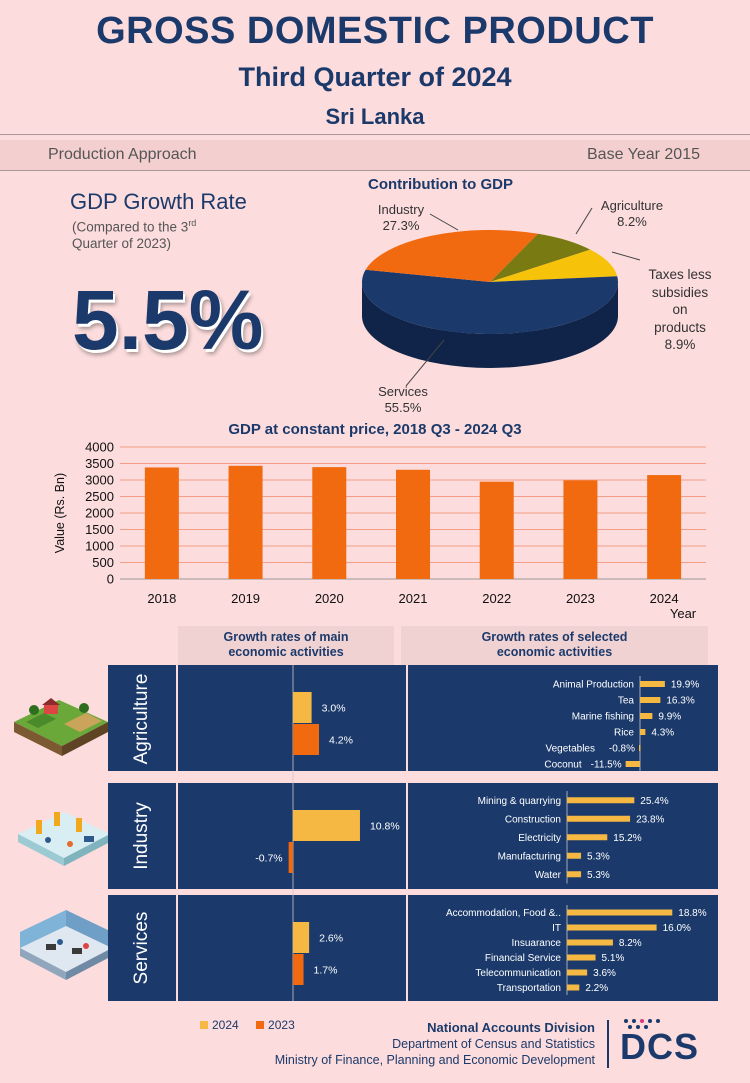 Image resolution: width=750 pixels, height=1083 pixels. Describe the element at coordinates (66, 945) in the screenshot. I see `services-illustration` at that location.